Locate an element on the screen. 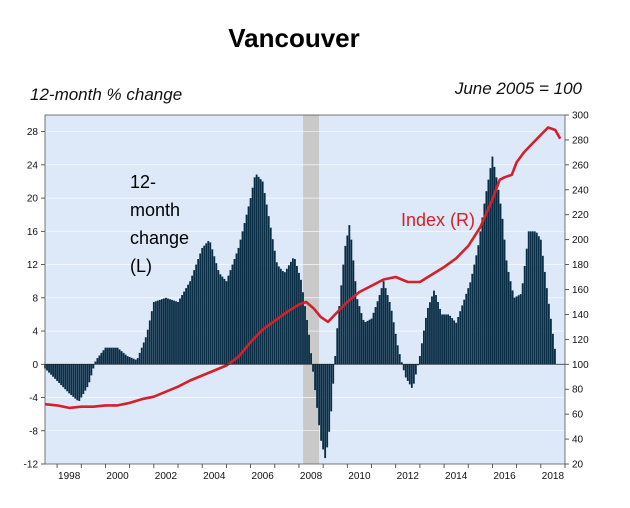 The height and width of the screenshot is (508, 630). left-tick-label: -4 is located at coordinates (33, 398).